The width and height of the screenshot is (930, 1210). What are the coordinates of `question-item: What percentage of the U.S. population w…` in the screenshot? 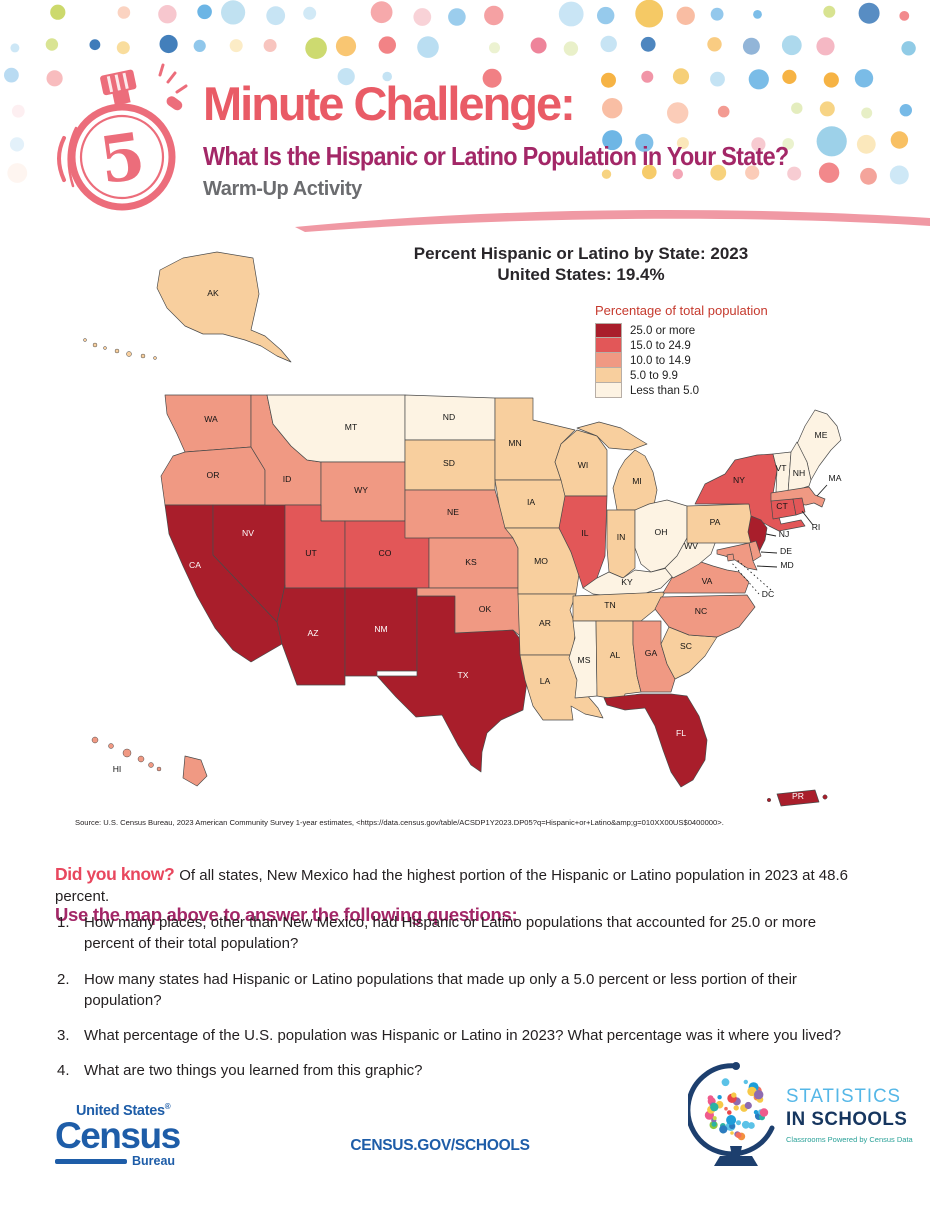 It's located at (463, 1036).